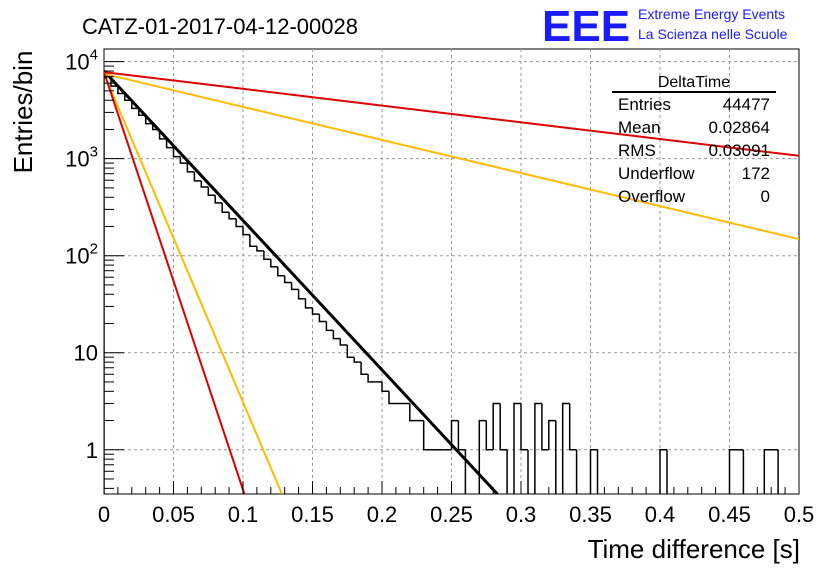 The width and height of the screenshot is (836, 572). I want to click on y-tick-label: 10³, so click(81, 158).